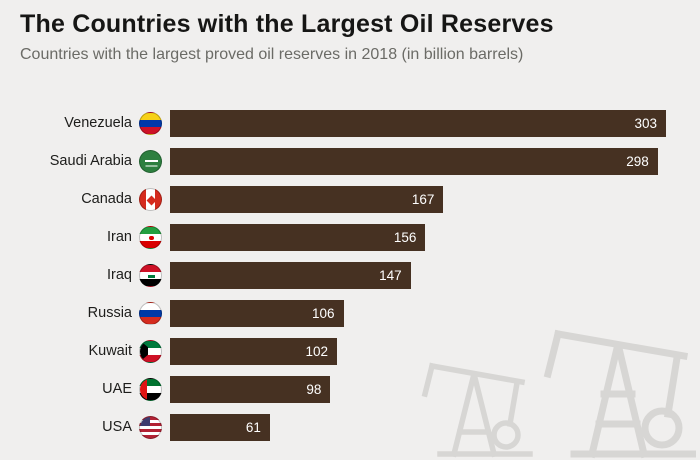 The image size is (700, 460). I want to click on bar-value: 303, so click(645, 123).